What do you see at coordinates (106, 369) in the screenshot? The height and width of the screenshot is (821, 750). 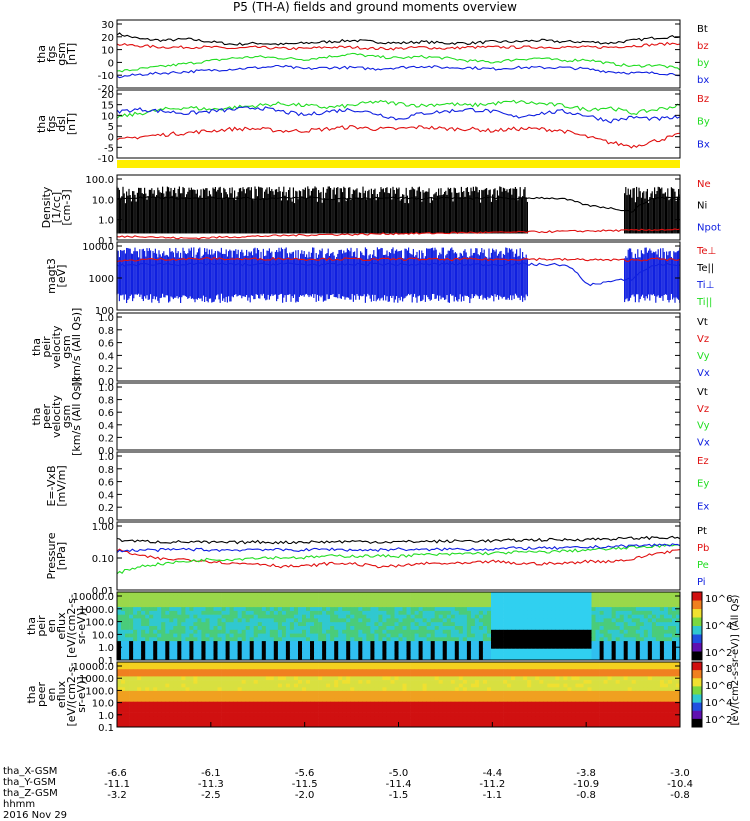 I see `y-tick-label: 0.2` at bounding box center [106, 369].